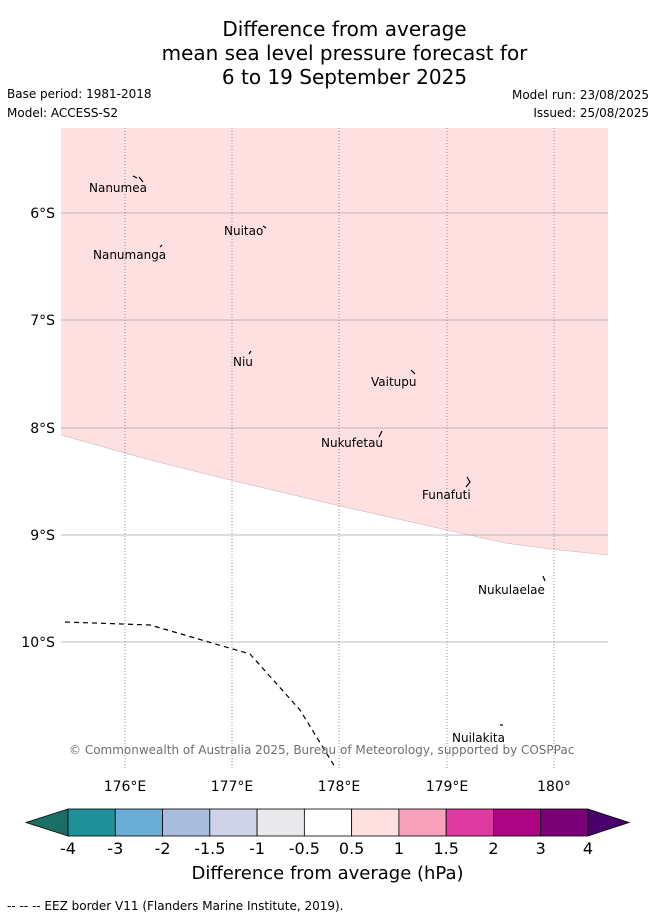 This screenshot has height=919, width=655. Describe the element at coordinates (344, 53) in the screenshot. I see `title-line-2: mean sea level pressure forecast for` at that location.